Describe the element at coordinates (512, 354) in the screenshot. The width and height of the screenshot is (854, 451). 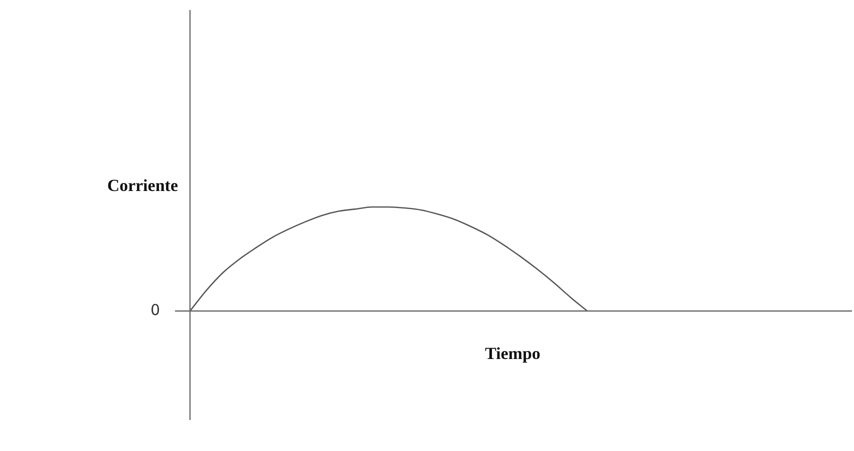
I see `x-axis-title: Tiempo` at that location.